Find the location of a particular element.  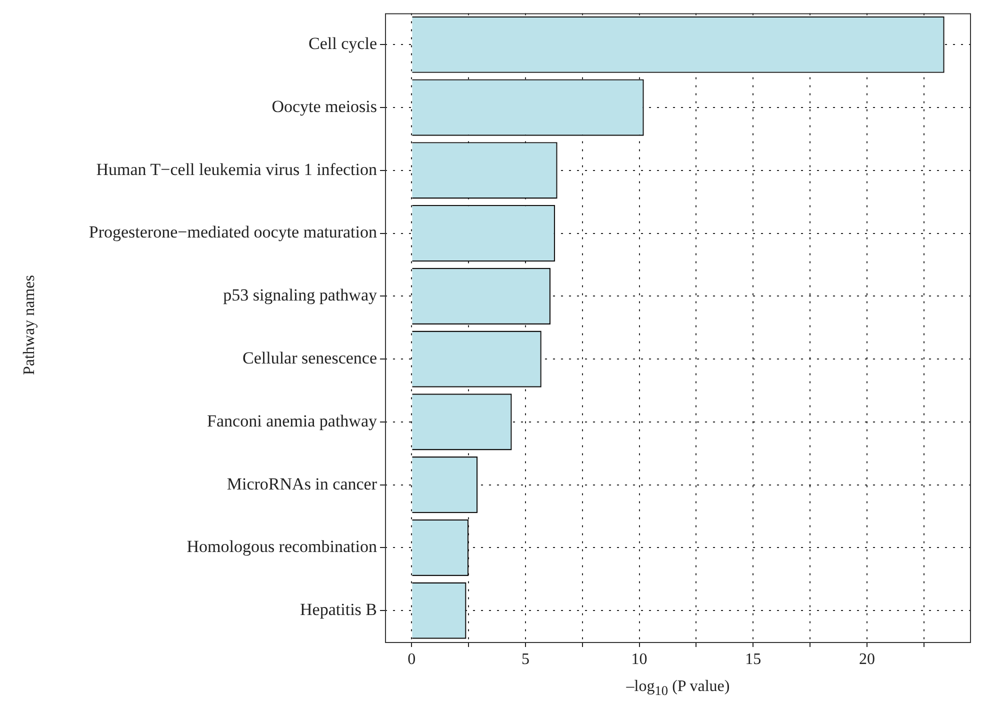

x-tick-label: 10 is located at coordinates (639, 659).